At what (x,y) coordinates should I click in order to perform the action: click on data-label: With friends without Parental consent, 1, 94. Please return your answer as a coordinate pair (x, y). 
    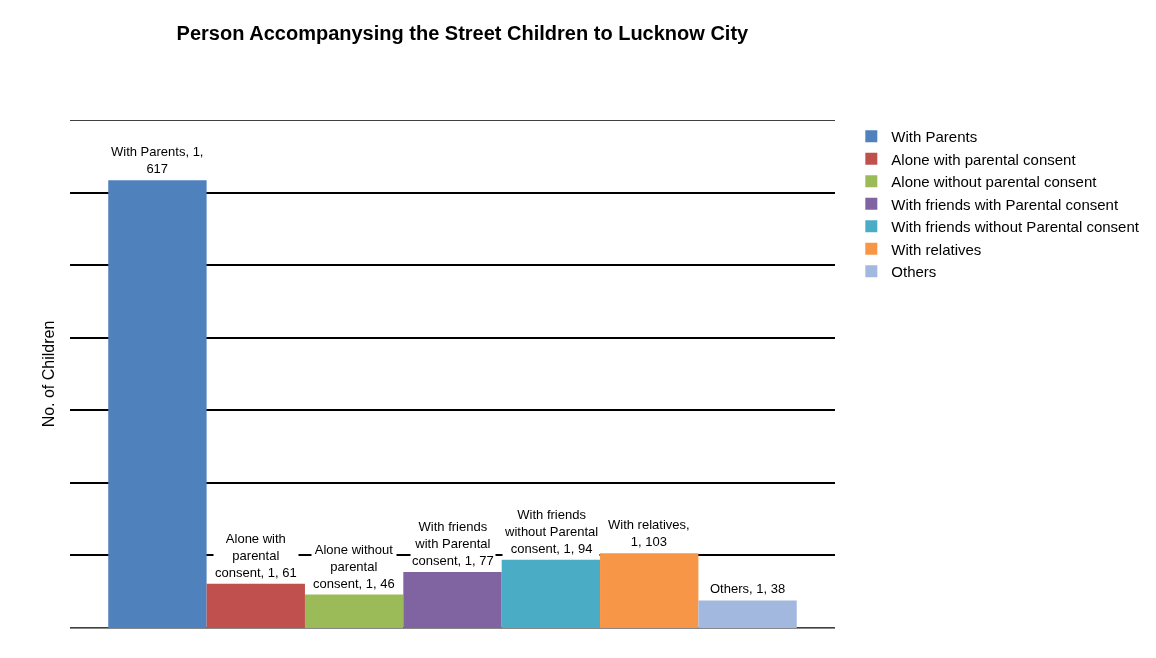
    Looking at the image, I should click on (551, 531).